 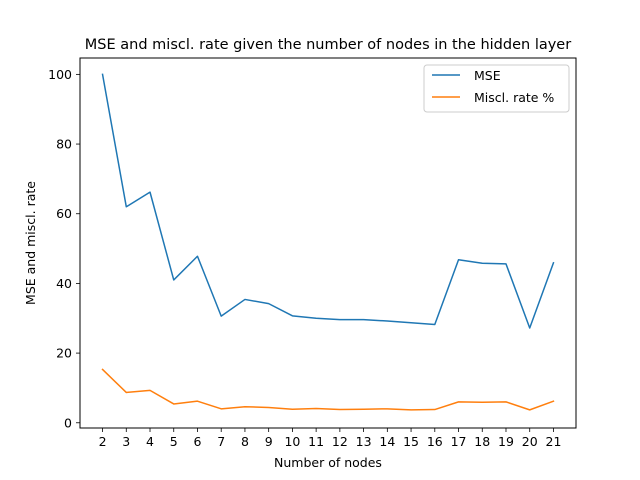 I want to click on x-tick-label: 15, so click(x=411, y=441).